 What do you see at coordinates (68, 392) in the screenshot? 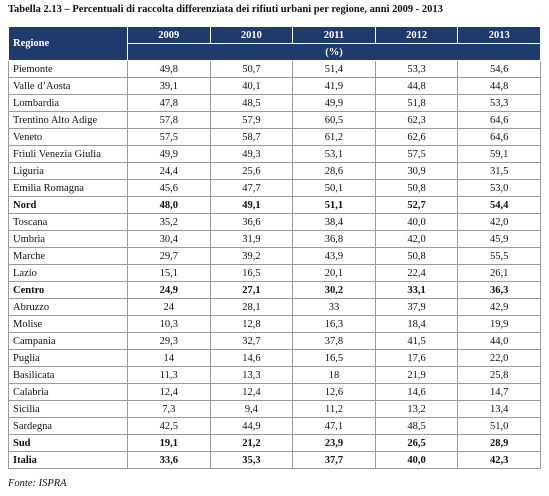
I see `region-cell: Calabria` at bounding box center [68, 392].